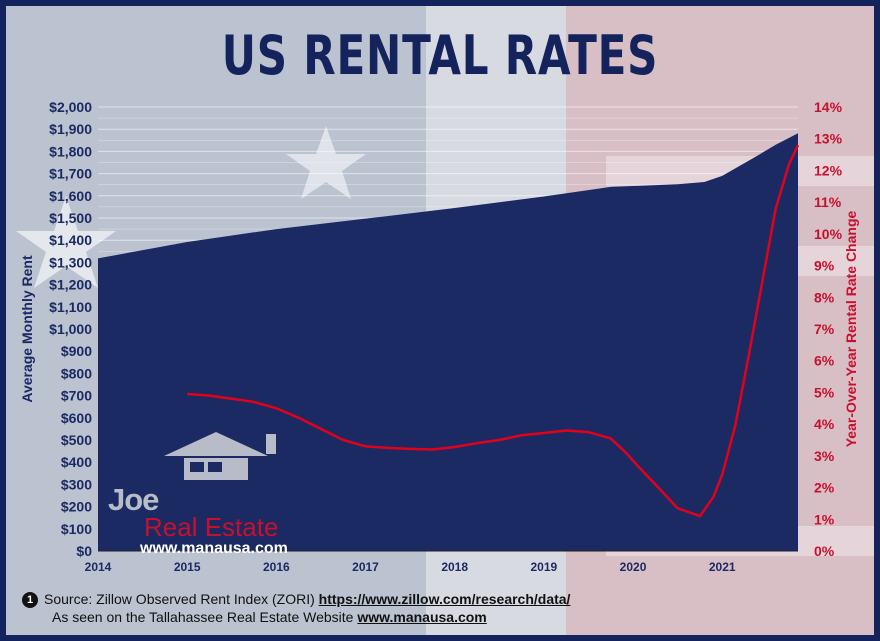 The width and height of the screenshot is (880, 641). What do you see at coordinates (70, 129) in the screenshot?
I see `y-tick-label: $1,900` at bounding box center [70, 129].